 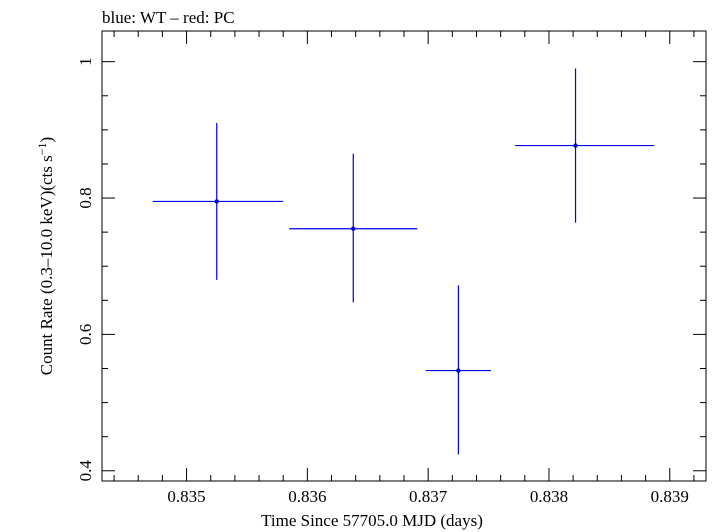 I want to click on y-axis-label: Count Rate (0.3–10.0 keV)(cts s−1), so click(x=45, y=256).